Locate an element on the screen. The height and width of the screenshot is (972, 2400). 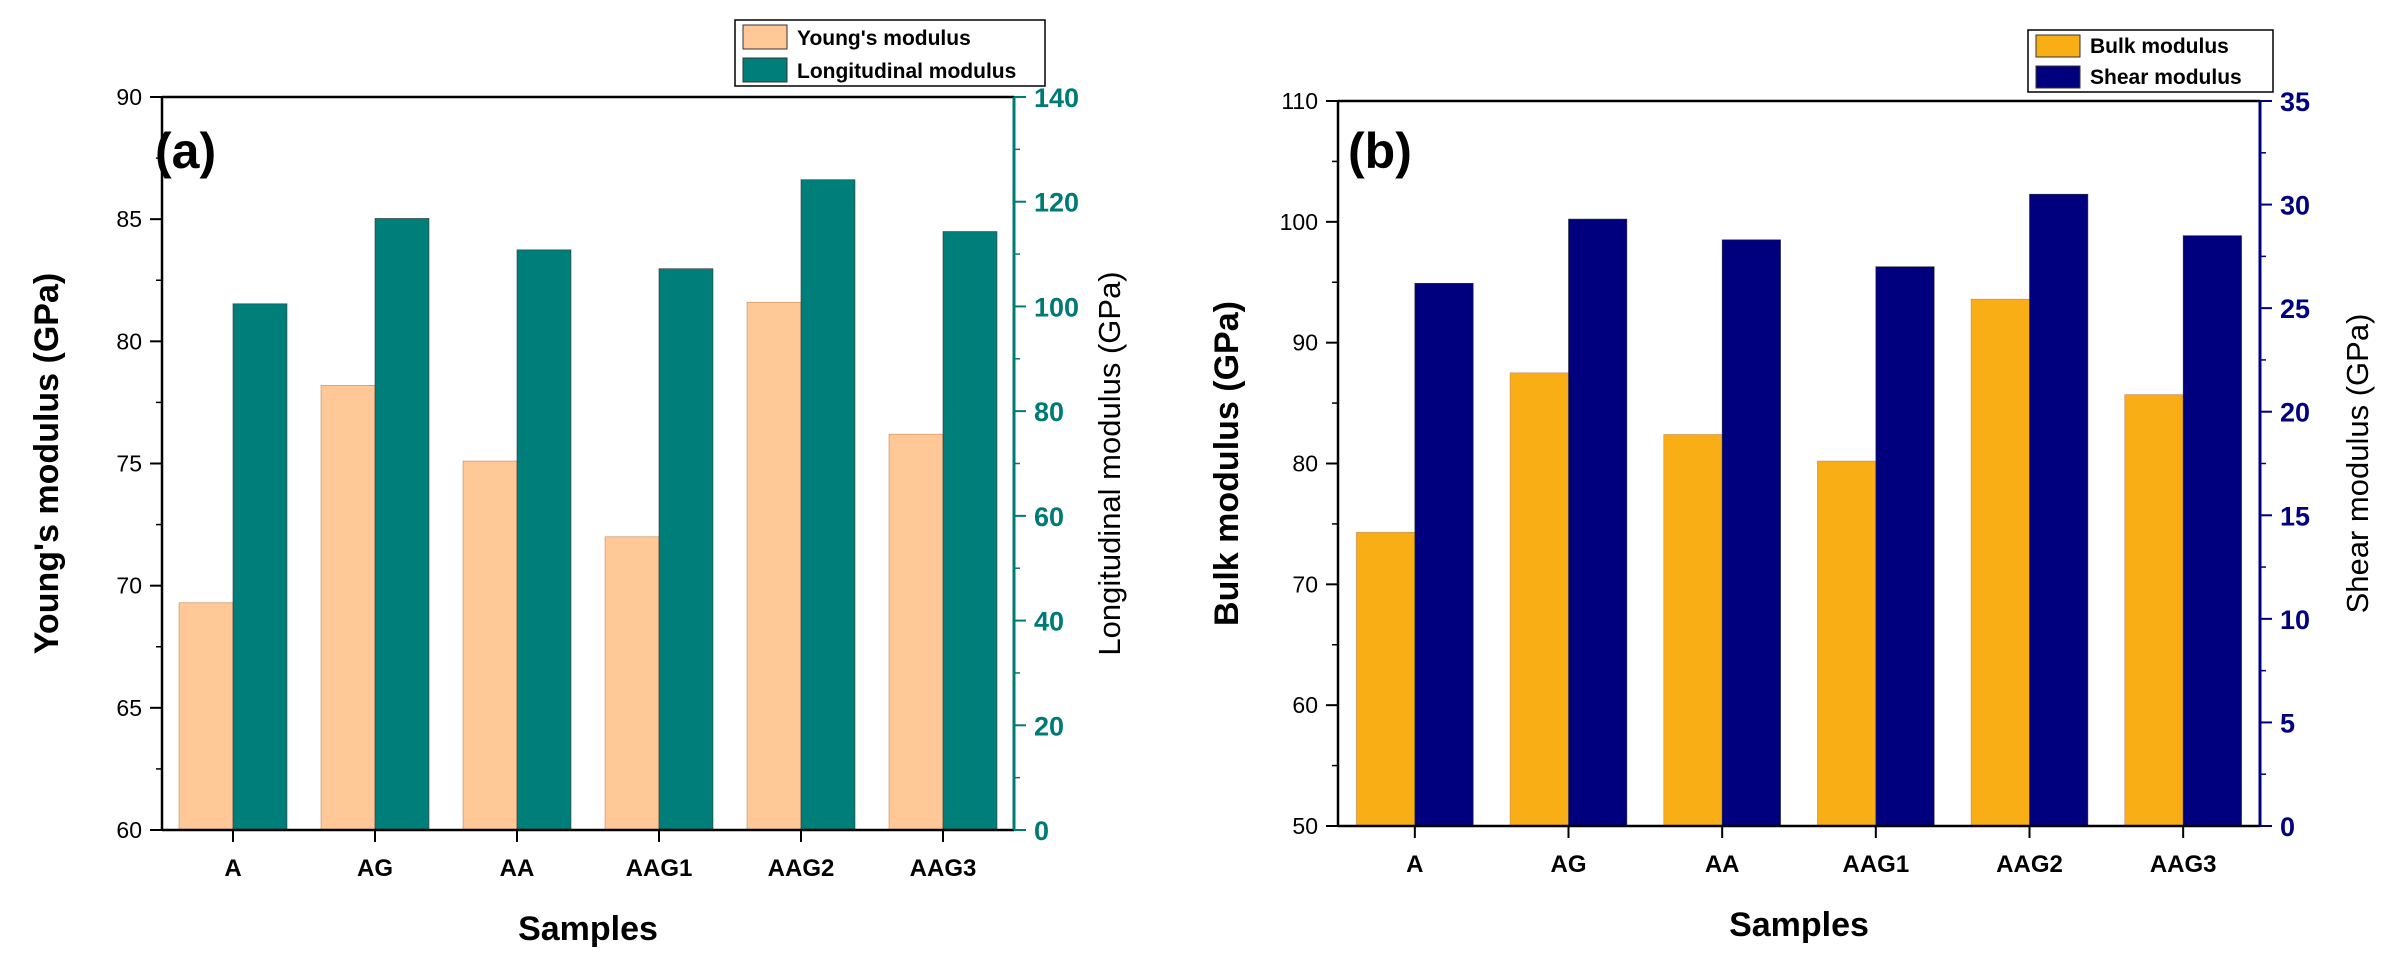
bar-young-s-modulus-ag is located at coordinates (348, 608).